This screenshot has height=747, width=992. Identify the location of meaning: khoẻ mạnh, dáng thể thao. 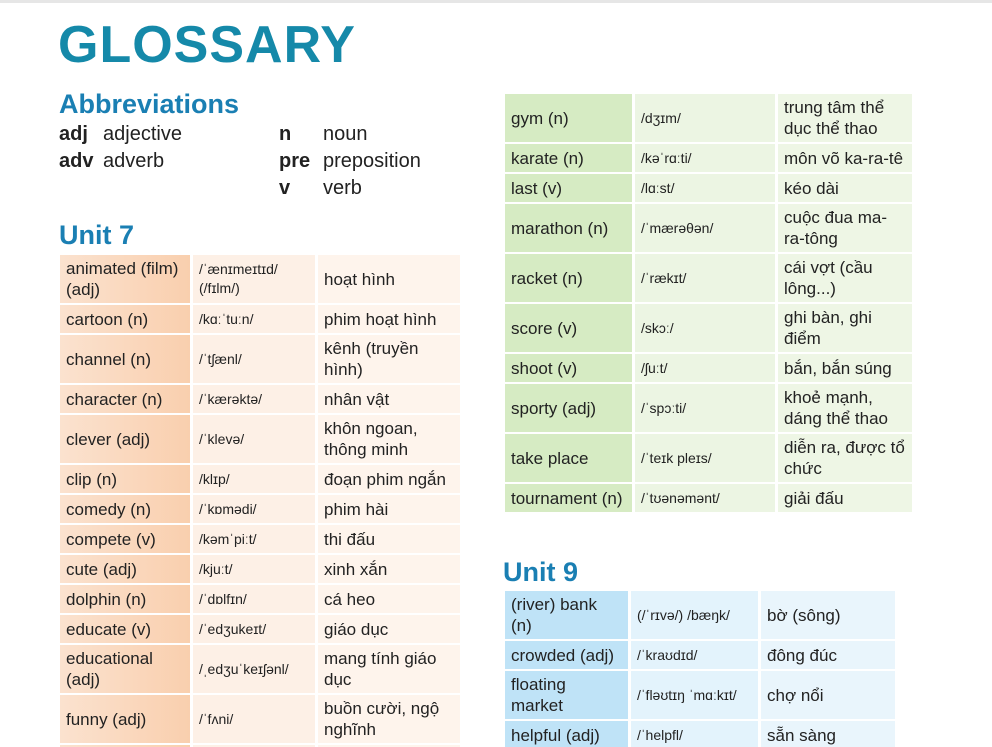
(845, 408).